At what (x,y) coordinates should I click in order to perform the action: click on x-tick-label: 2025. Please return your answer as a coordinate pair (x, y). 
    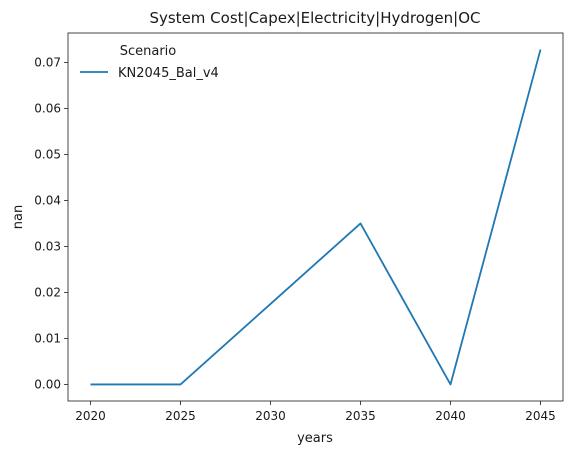
    Looking at the image, I should click on (180, 416).